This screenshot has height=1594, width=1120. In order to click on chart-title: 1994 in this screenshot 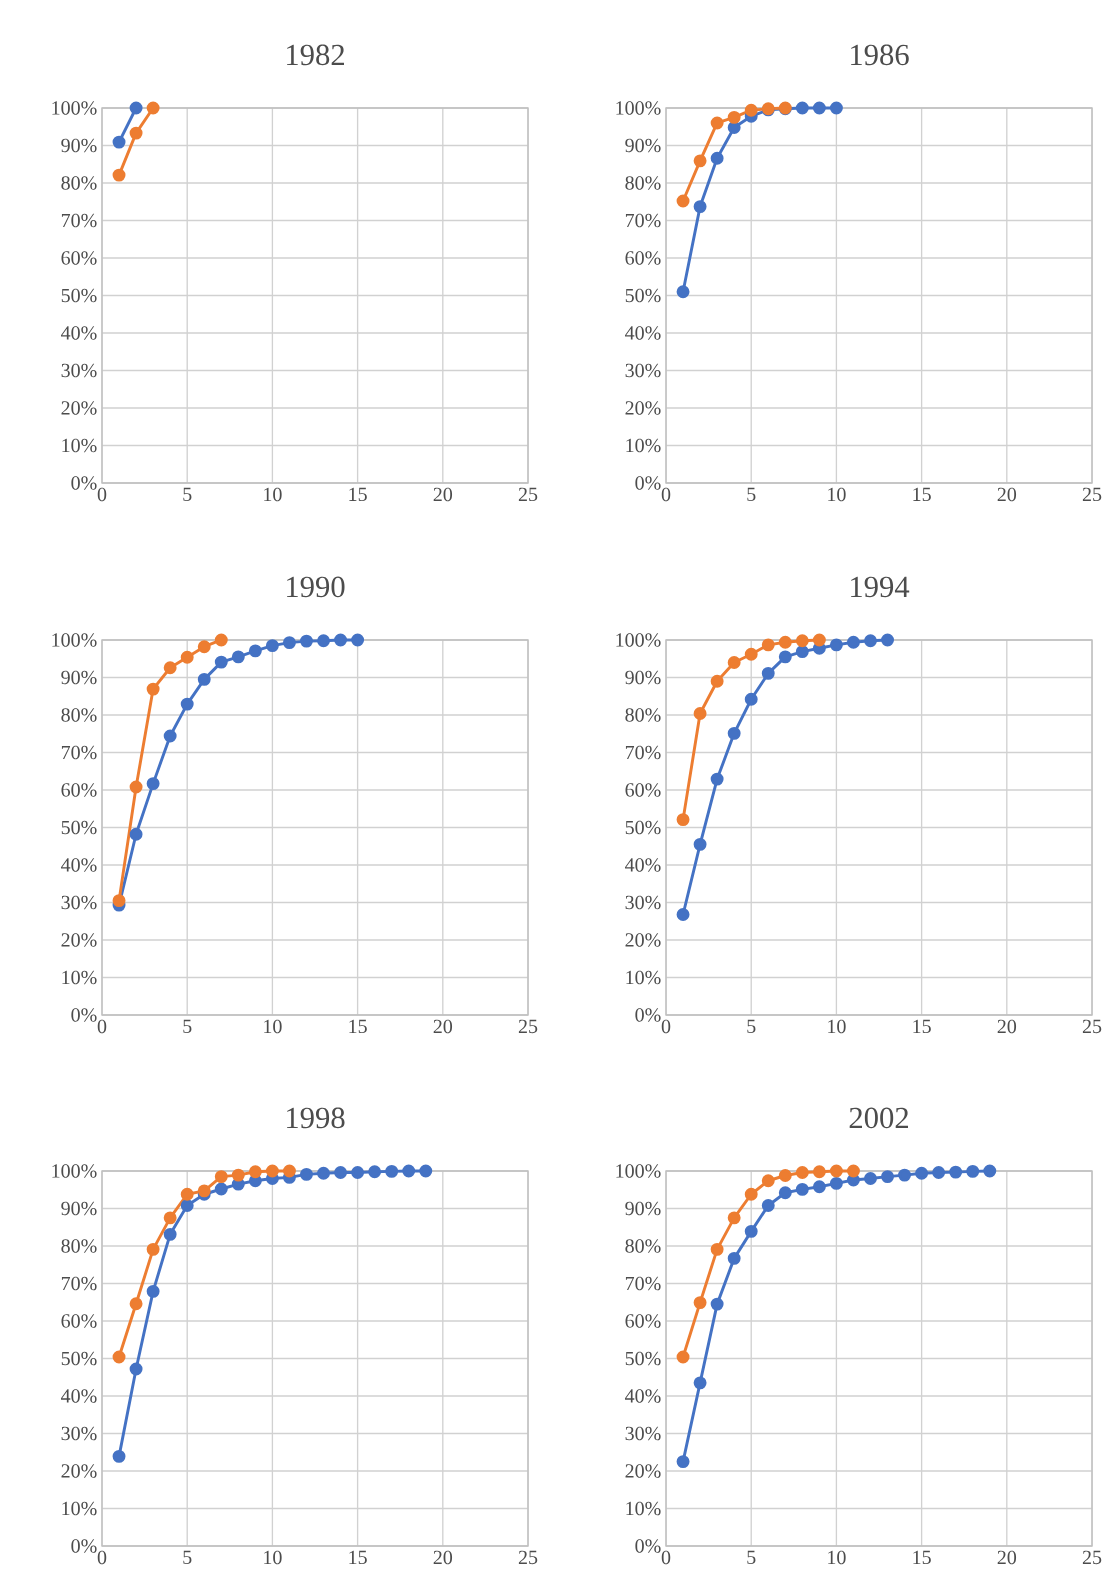, I will do `click(880, 587)`.